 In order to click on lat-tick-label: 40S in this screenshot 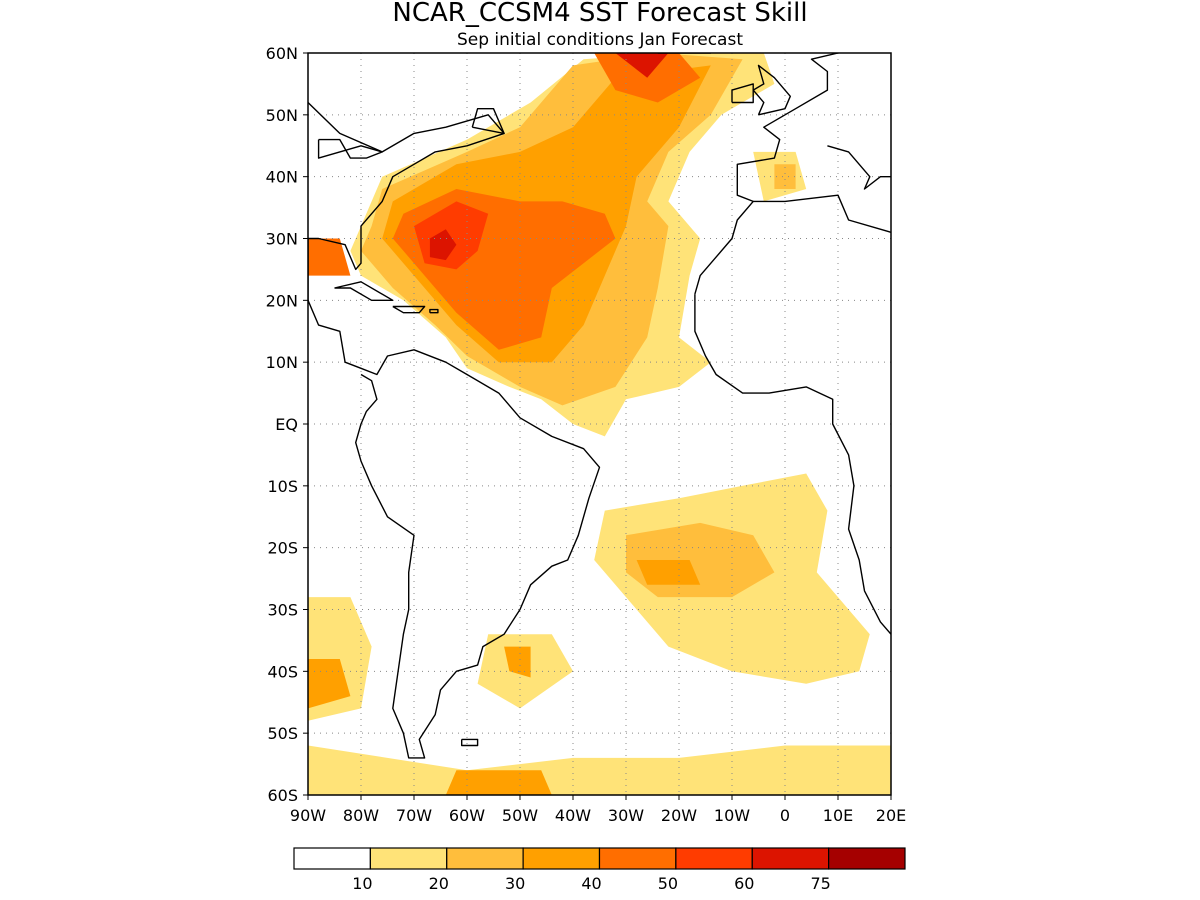, I will do `click(282, 671)`.